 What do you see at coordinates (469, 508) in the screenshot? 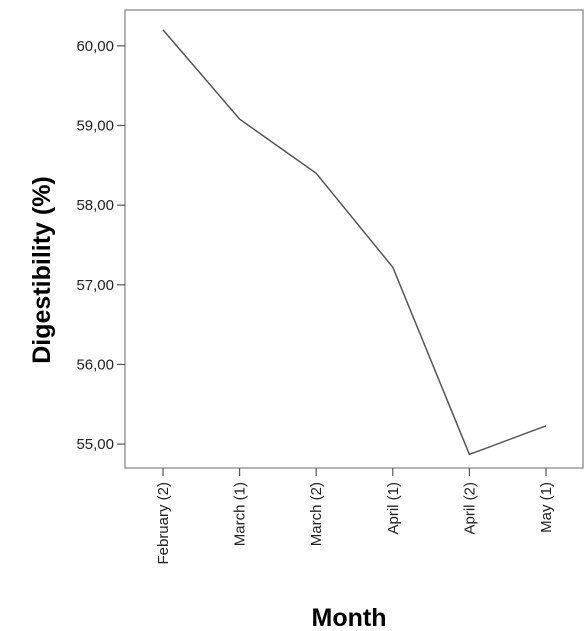
I see `x-tick-label: April (2)` at bounding box center [469, 508].